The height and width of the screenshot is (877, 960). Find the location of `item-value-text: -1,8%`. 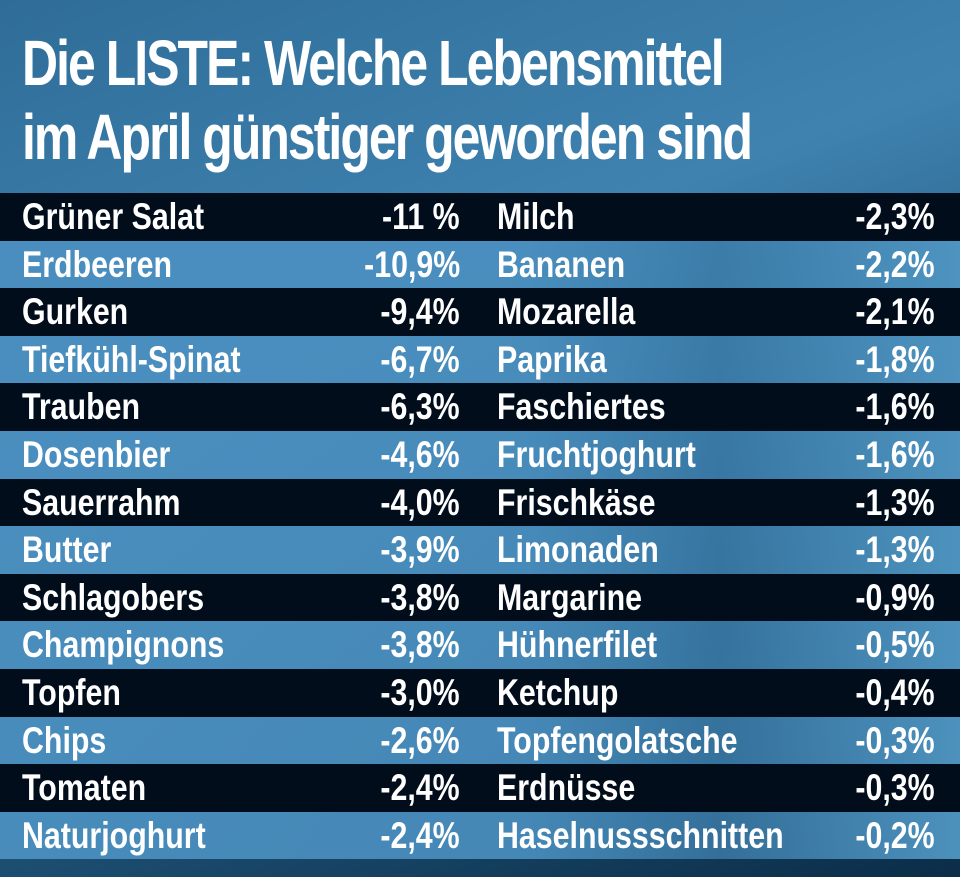

item-value-text: -1,8% is located at coordinates (895, 359).